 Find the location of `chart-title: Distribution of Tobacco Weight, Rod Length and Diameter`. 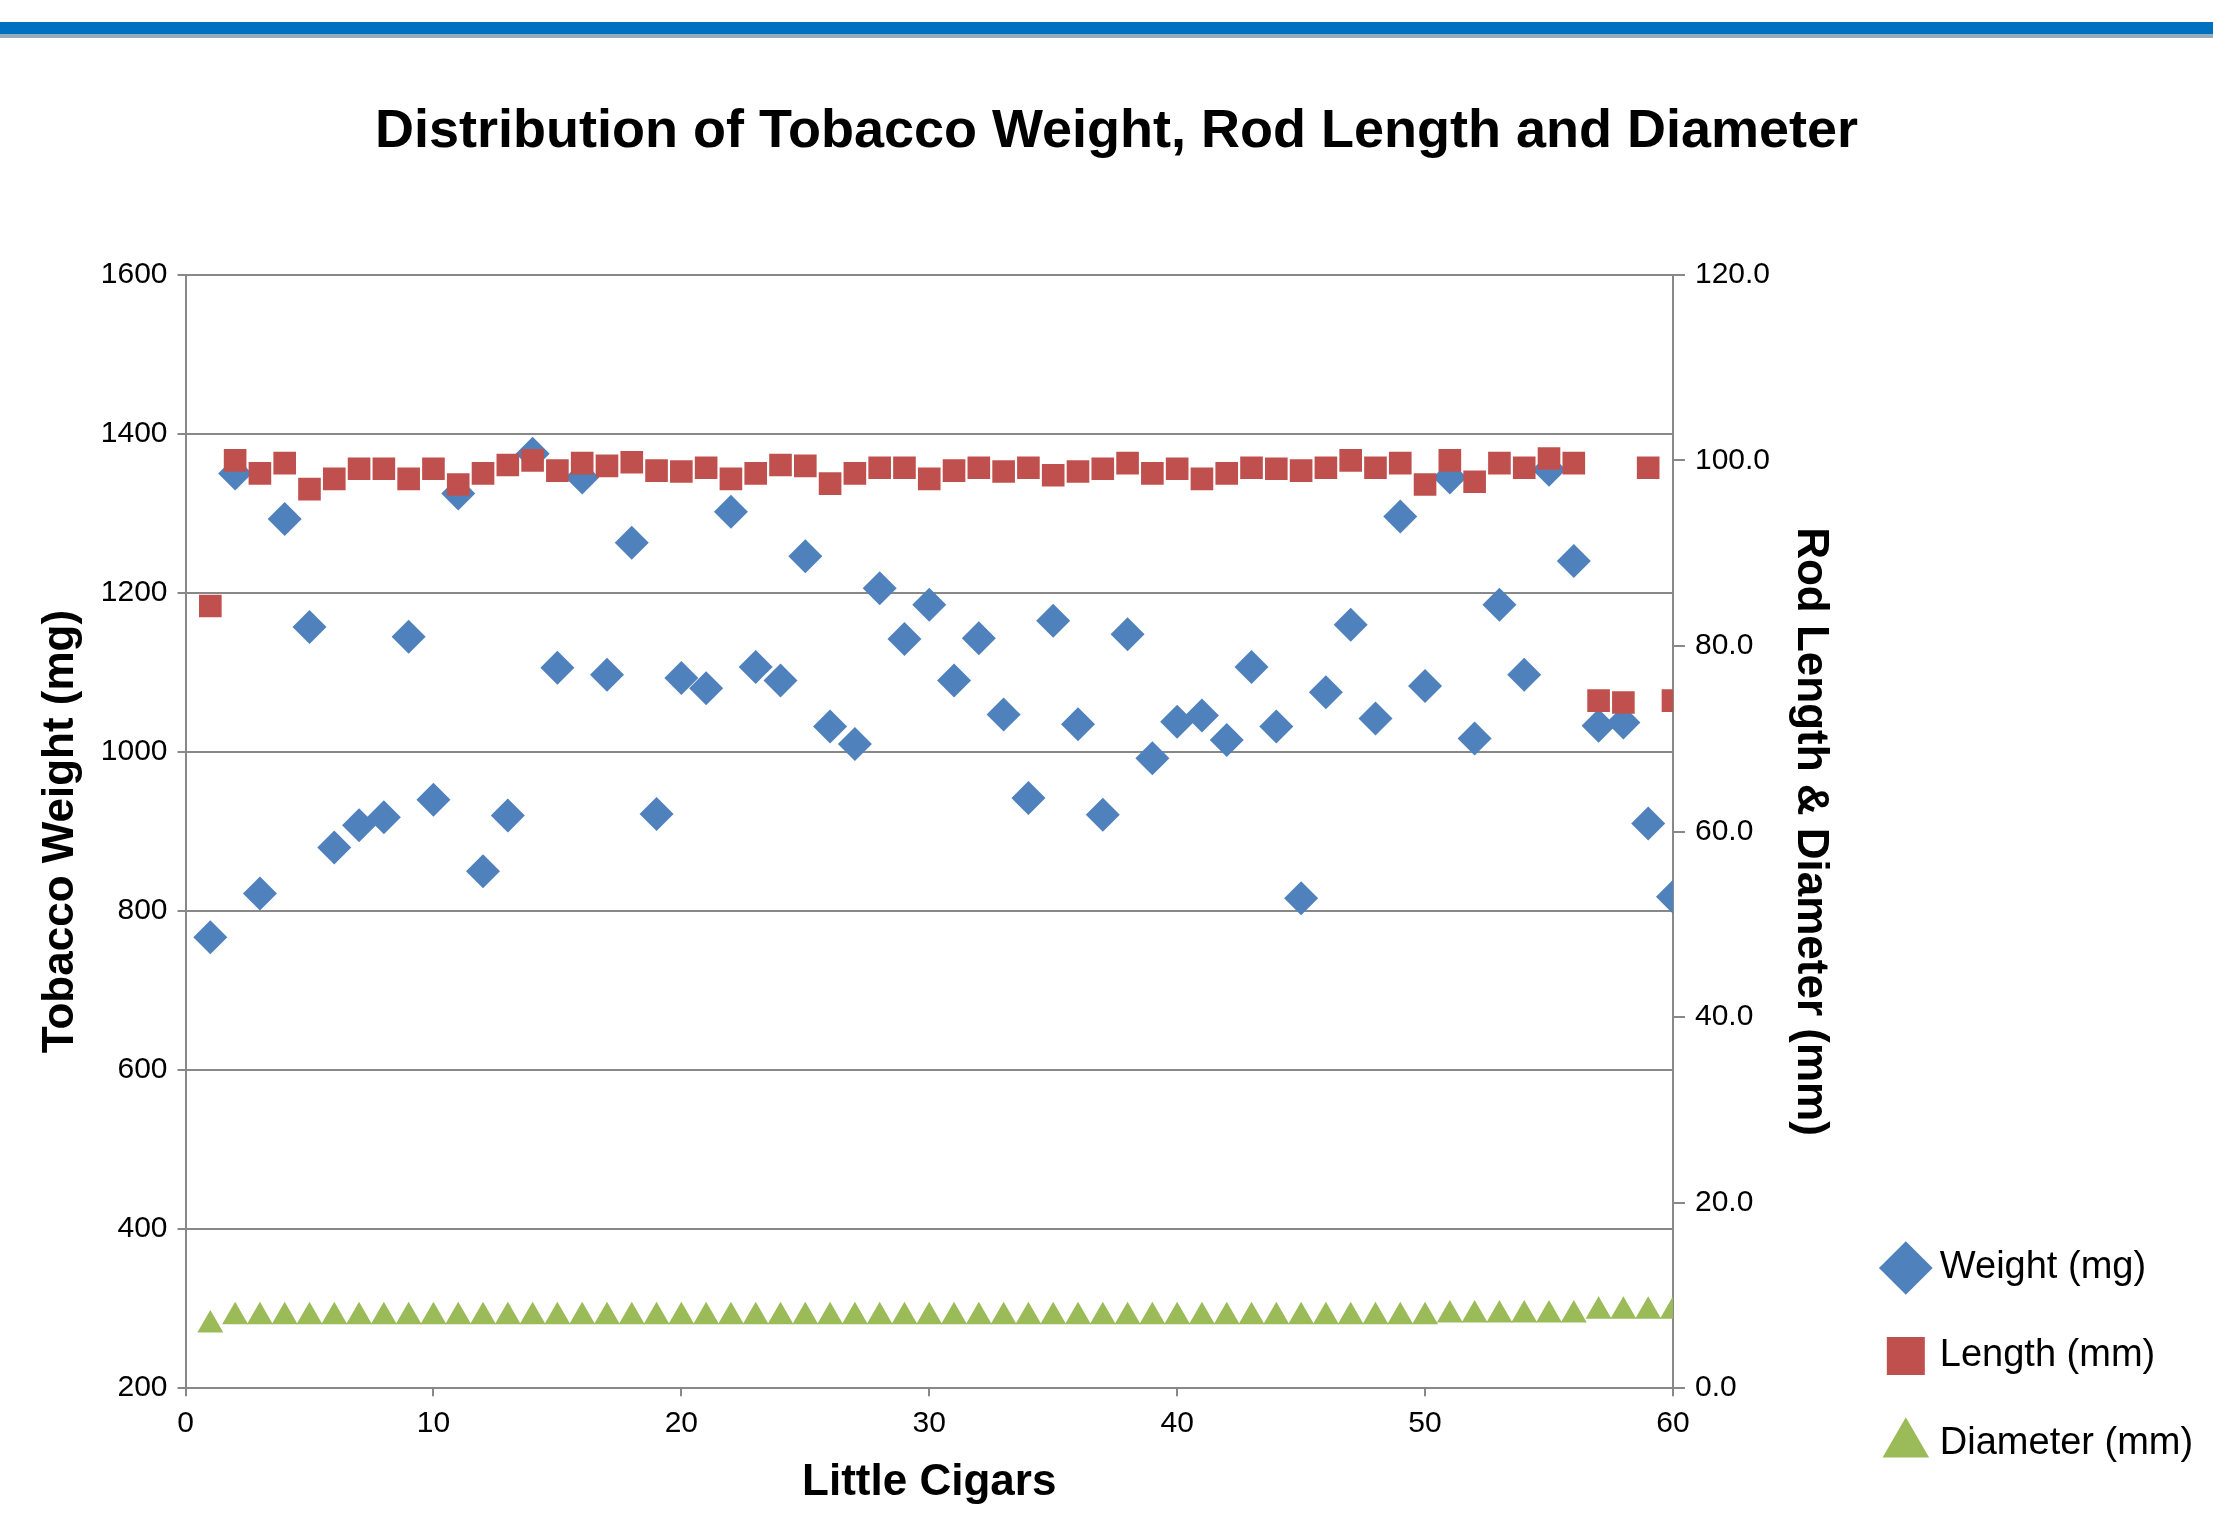

chart-title: Distribution of Tobacco Weight, Rod Length and Diameter is located at coordinates (1116, 128).